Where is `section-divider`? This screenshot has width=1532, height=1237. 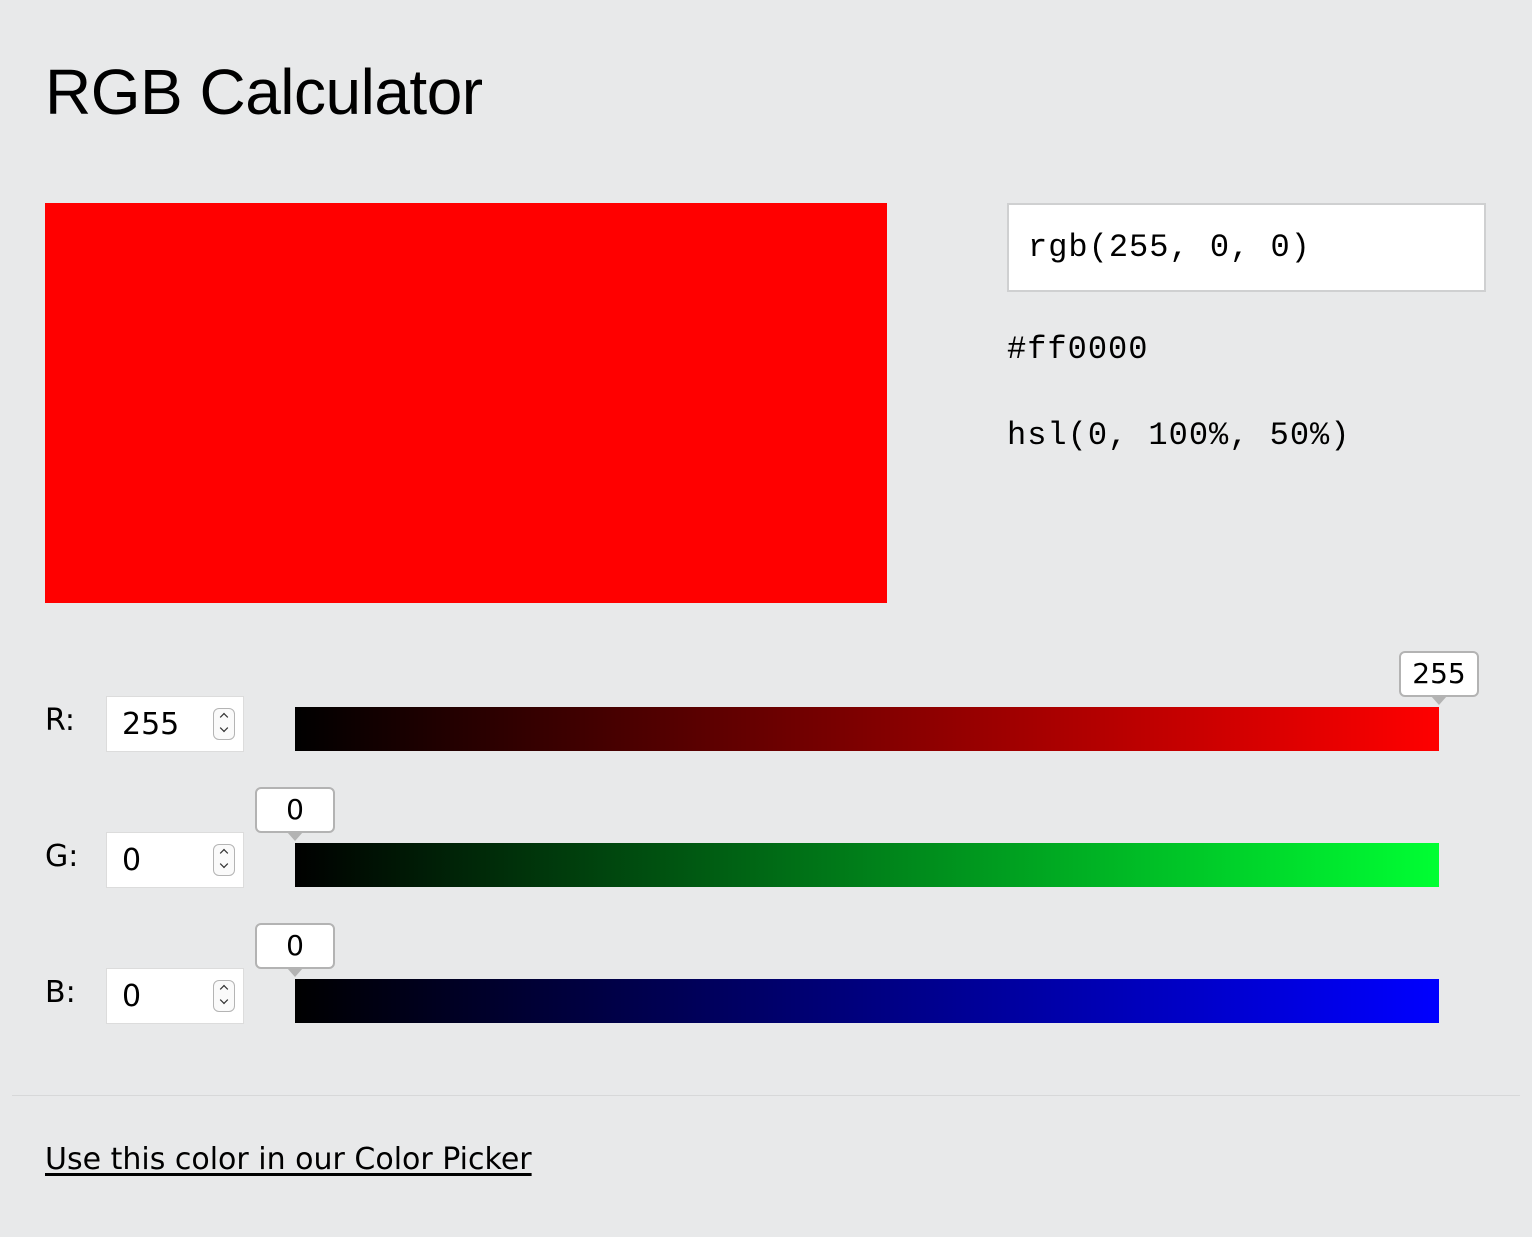 section-divider is located at coordinates (766, 1095).